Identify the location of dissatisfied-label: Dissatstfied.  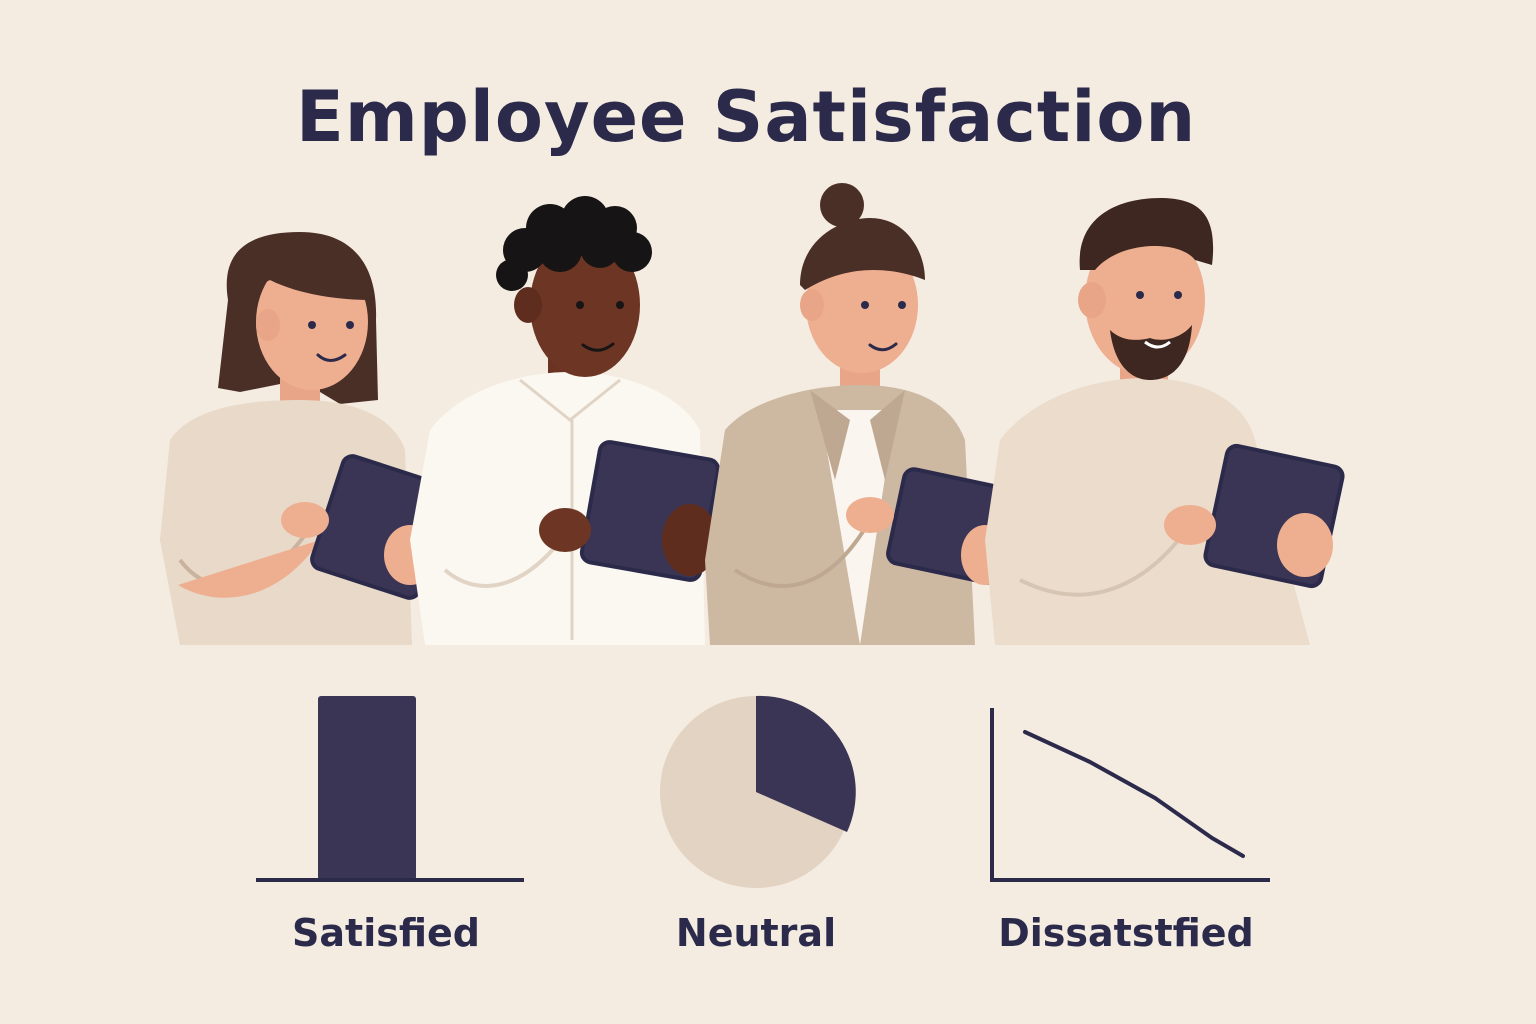
(1126, 933).